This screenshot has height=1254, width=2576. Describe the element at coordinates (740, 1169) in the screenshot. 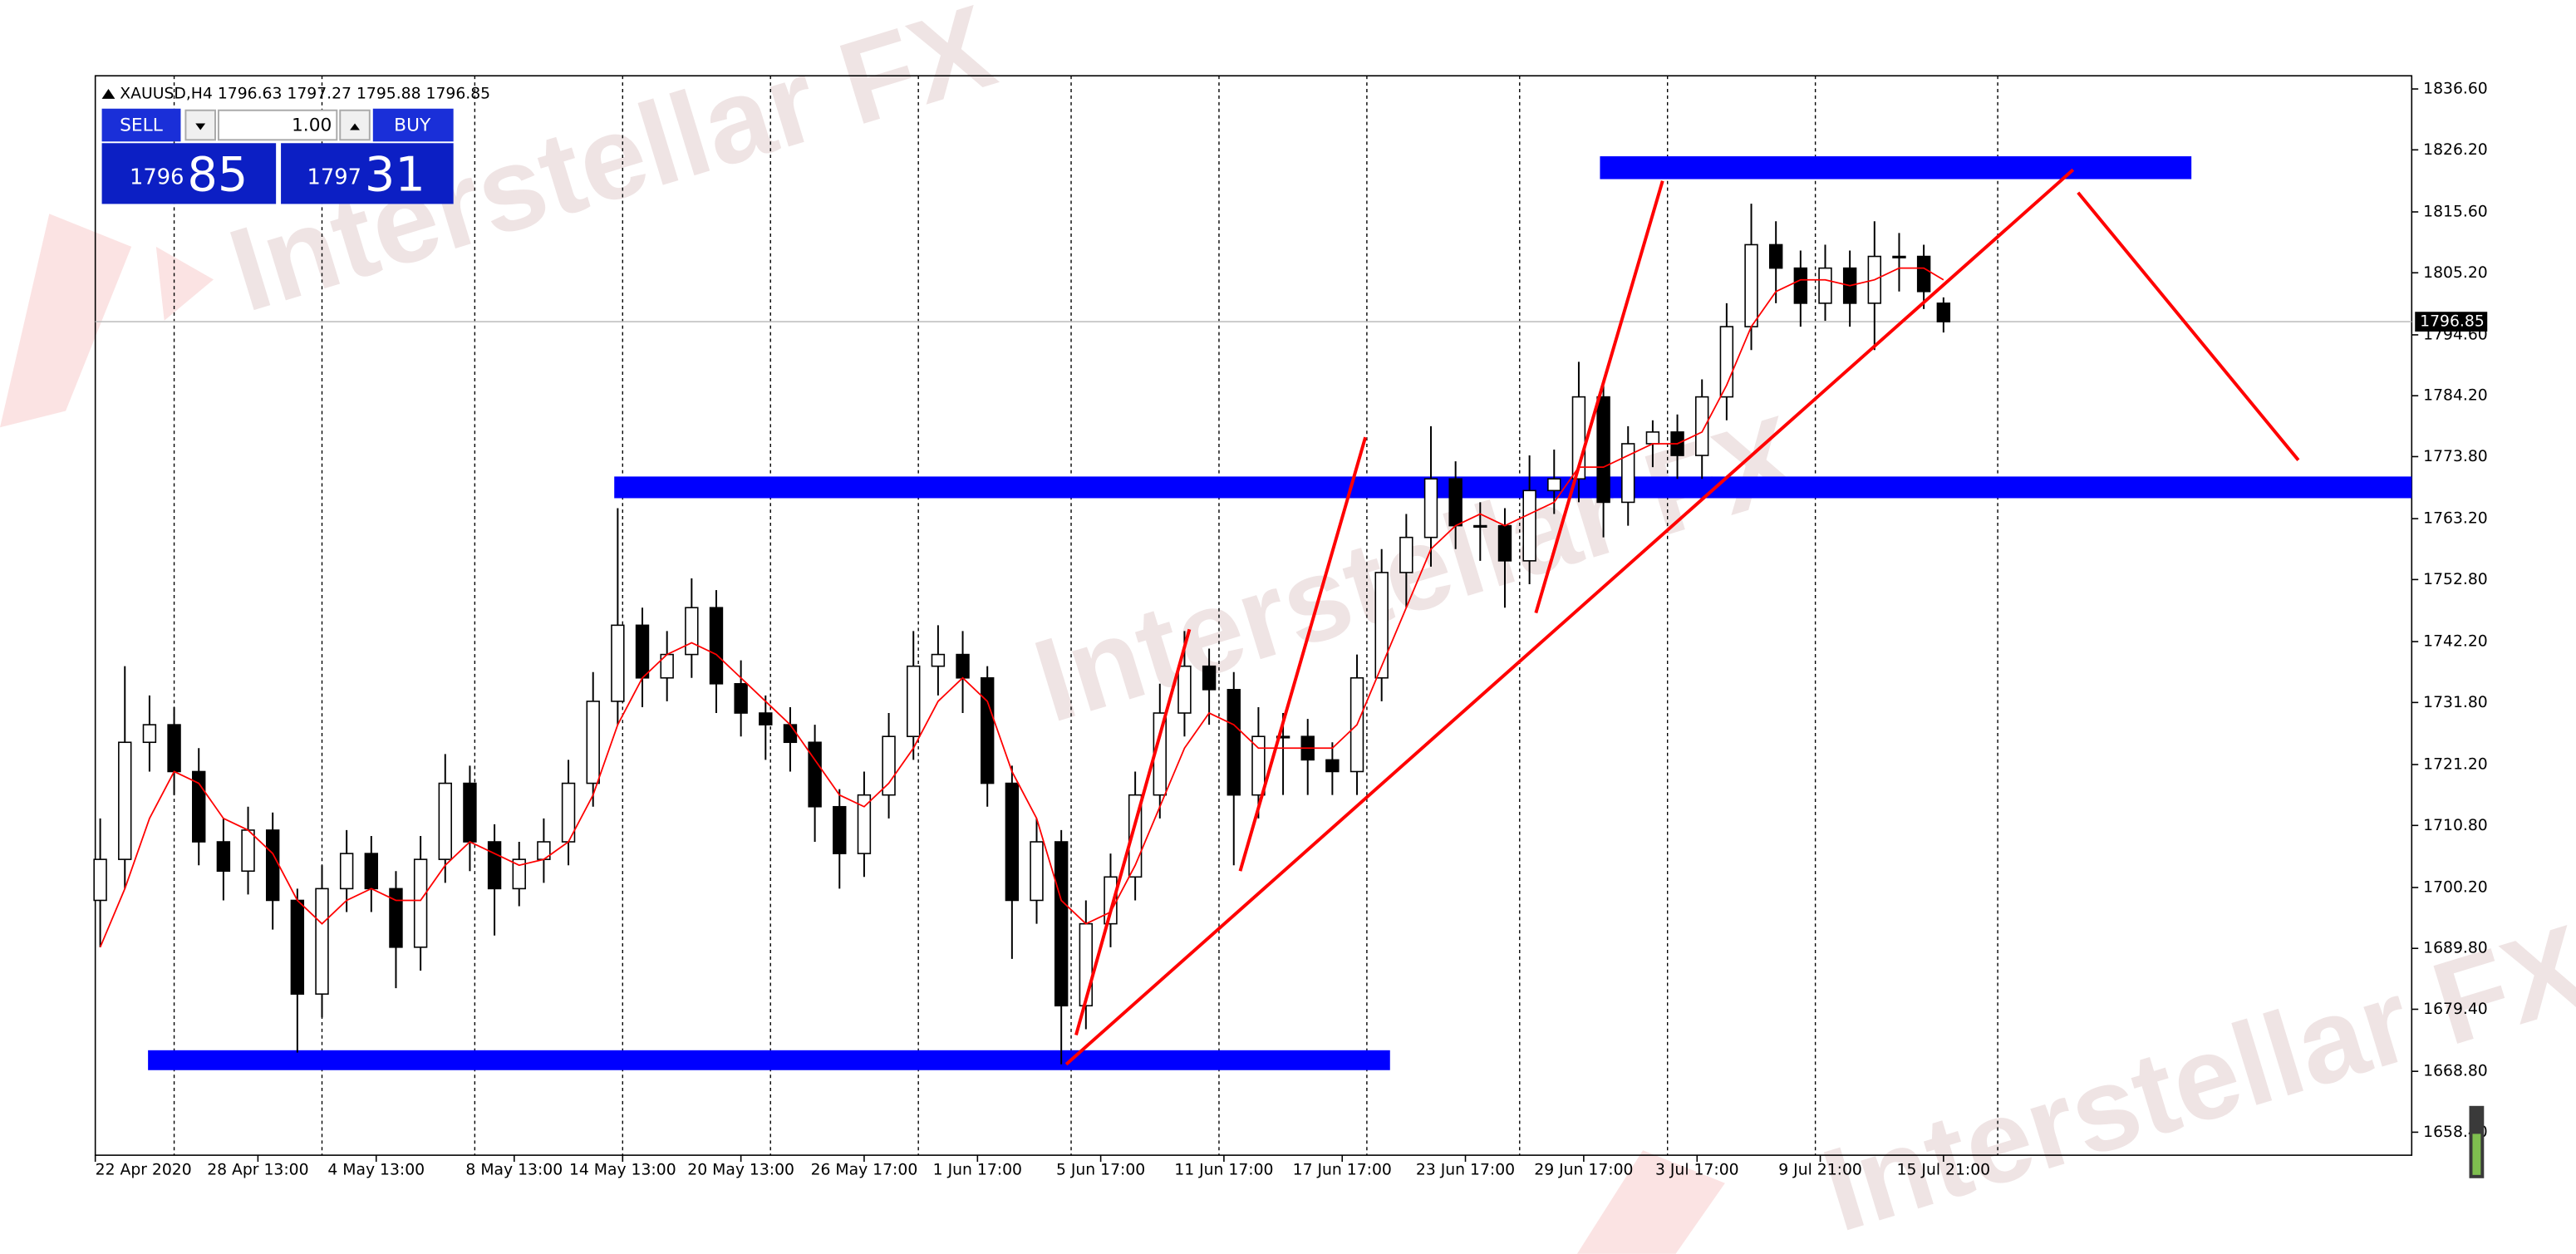

I see `x-tick-label: 20 May 13:00` at that location.